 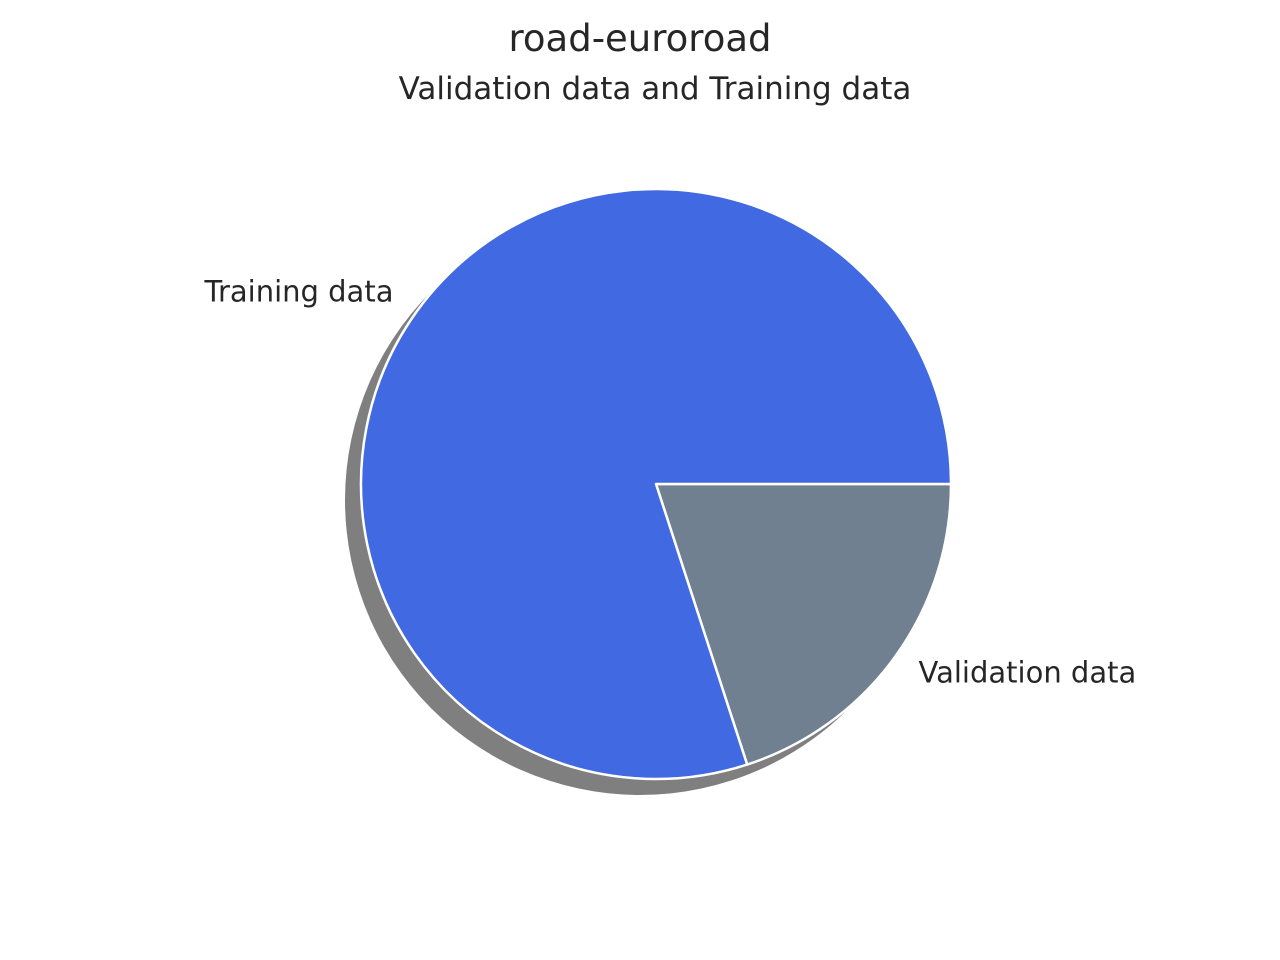 I want to click on chart-title: road-euroroad, so click(x=640, y=38).